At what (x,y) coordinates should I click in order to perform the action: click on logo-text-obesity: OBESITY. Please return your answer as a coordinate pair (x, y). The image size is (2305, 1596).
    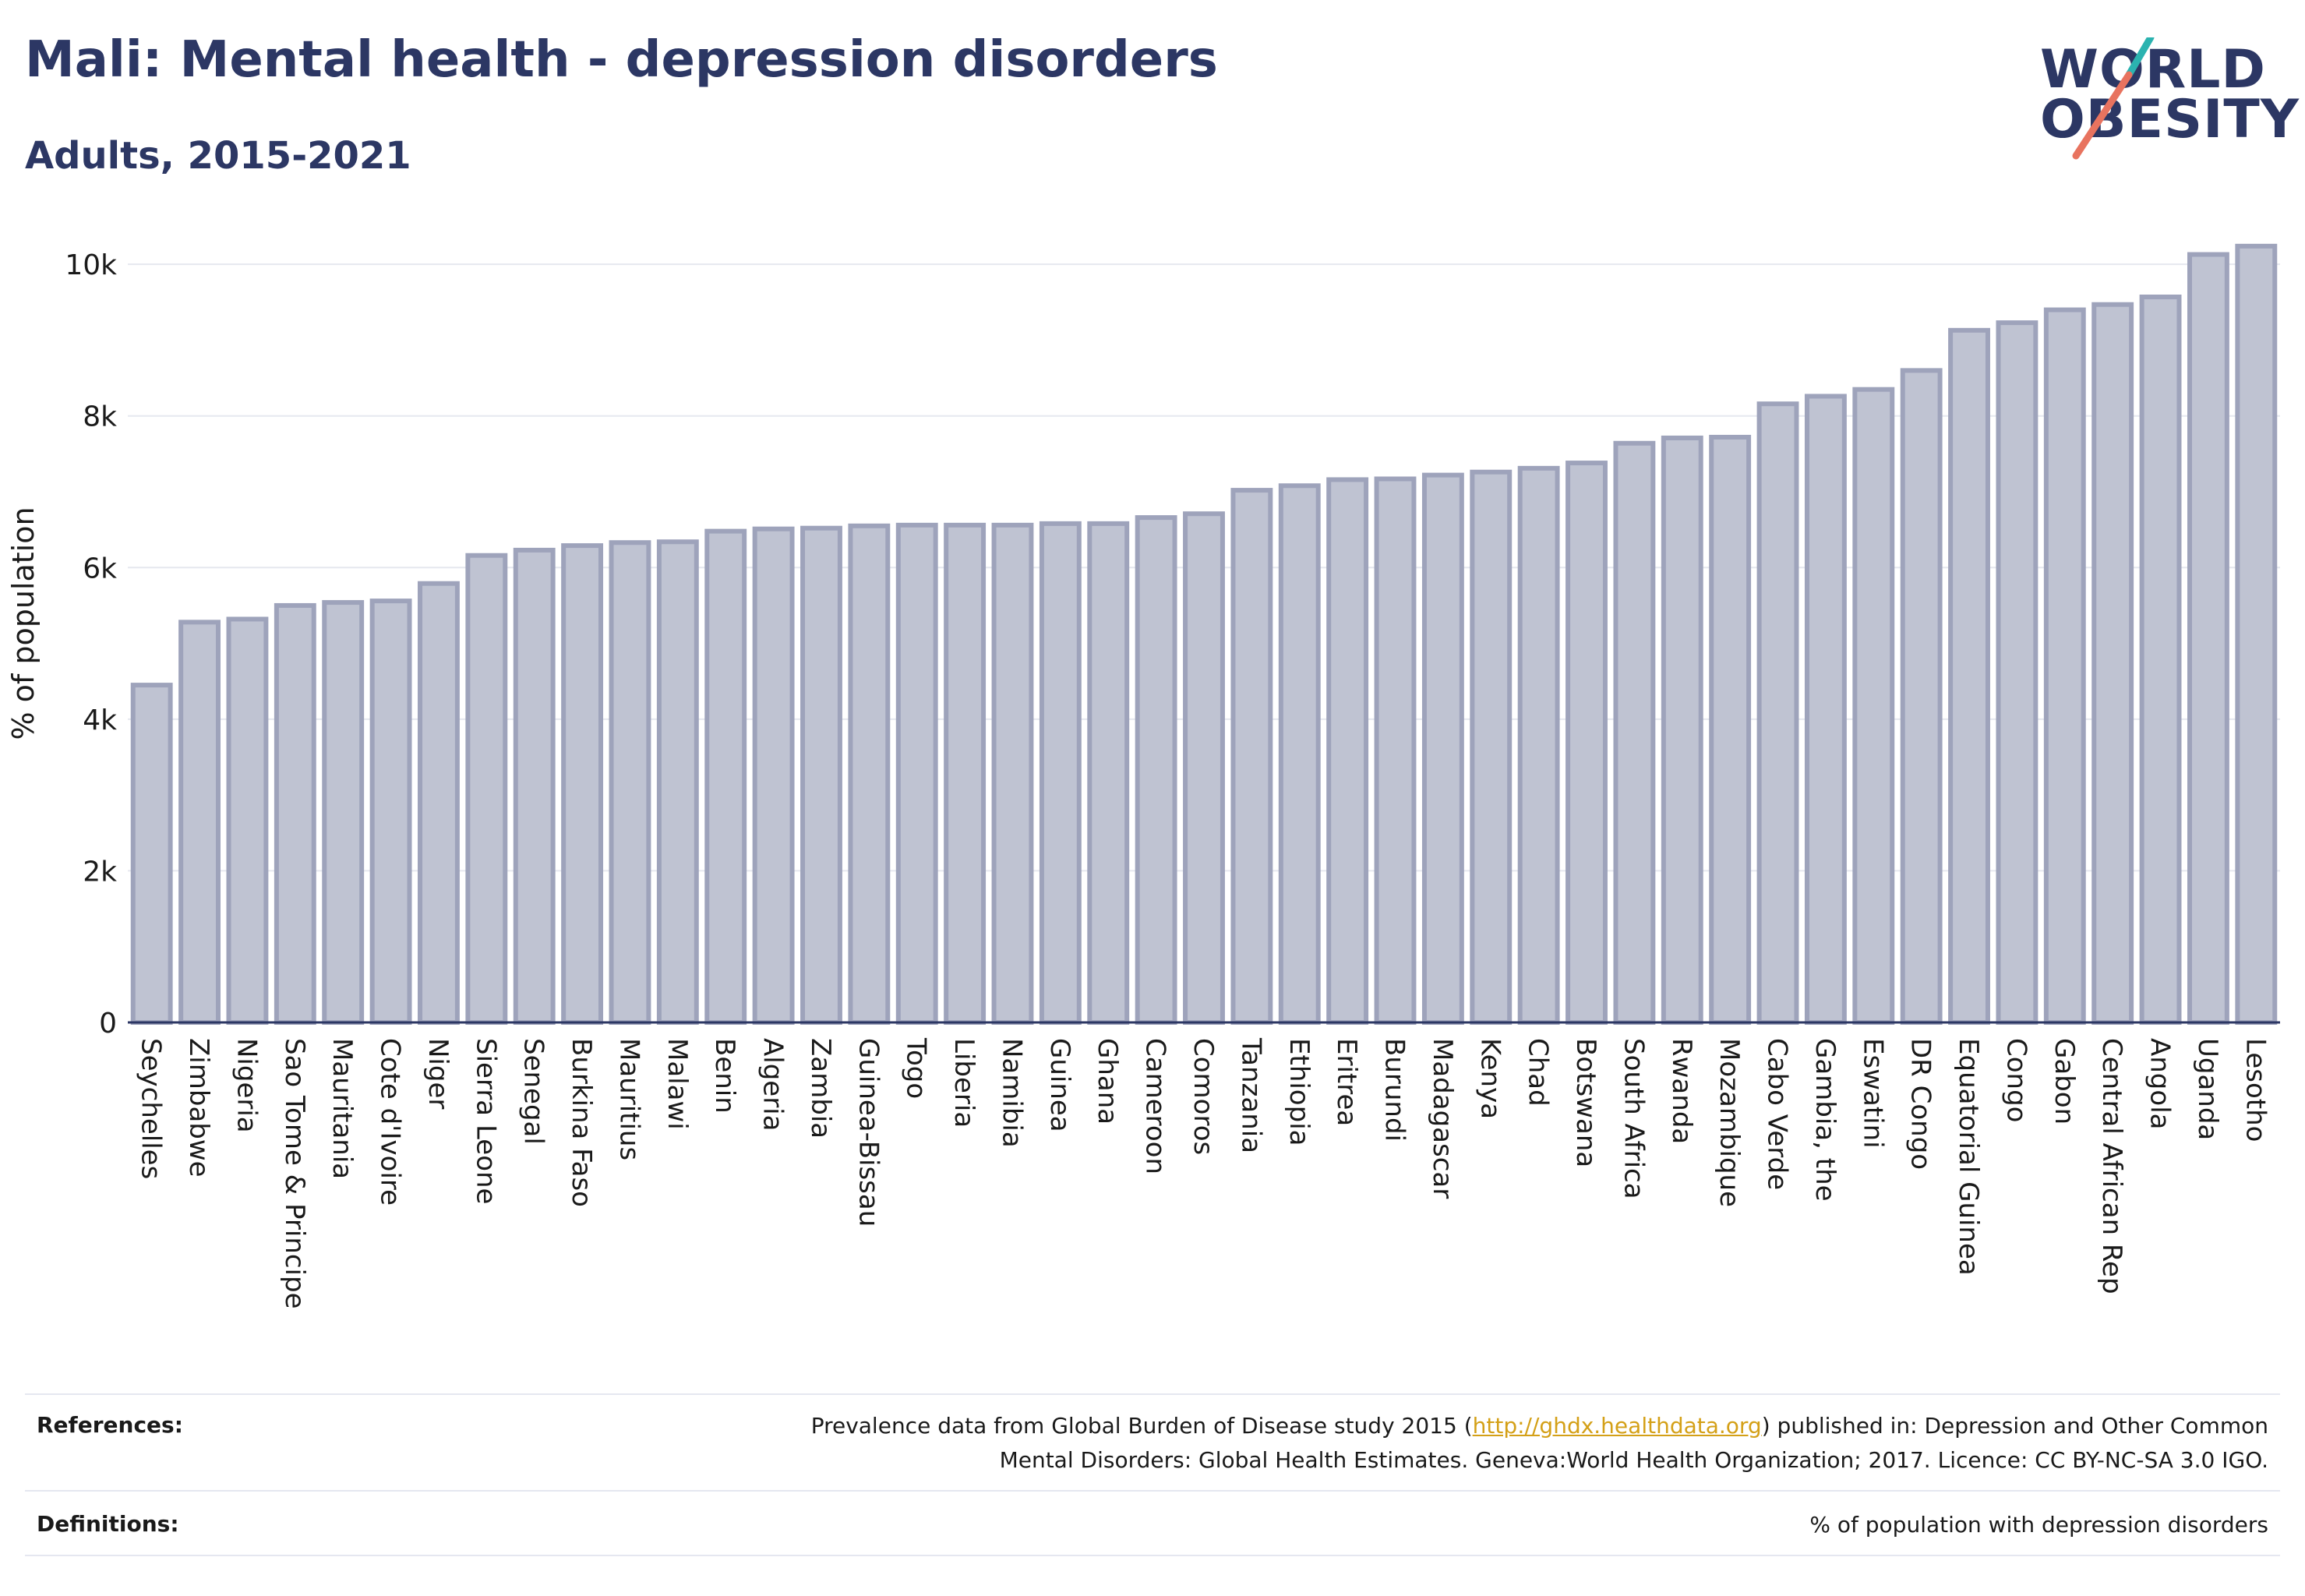
    Looking at the image, I should click on (2170, 119).